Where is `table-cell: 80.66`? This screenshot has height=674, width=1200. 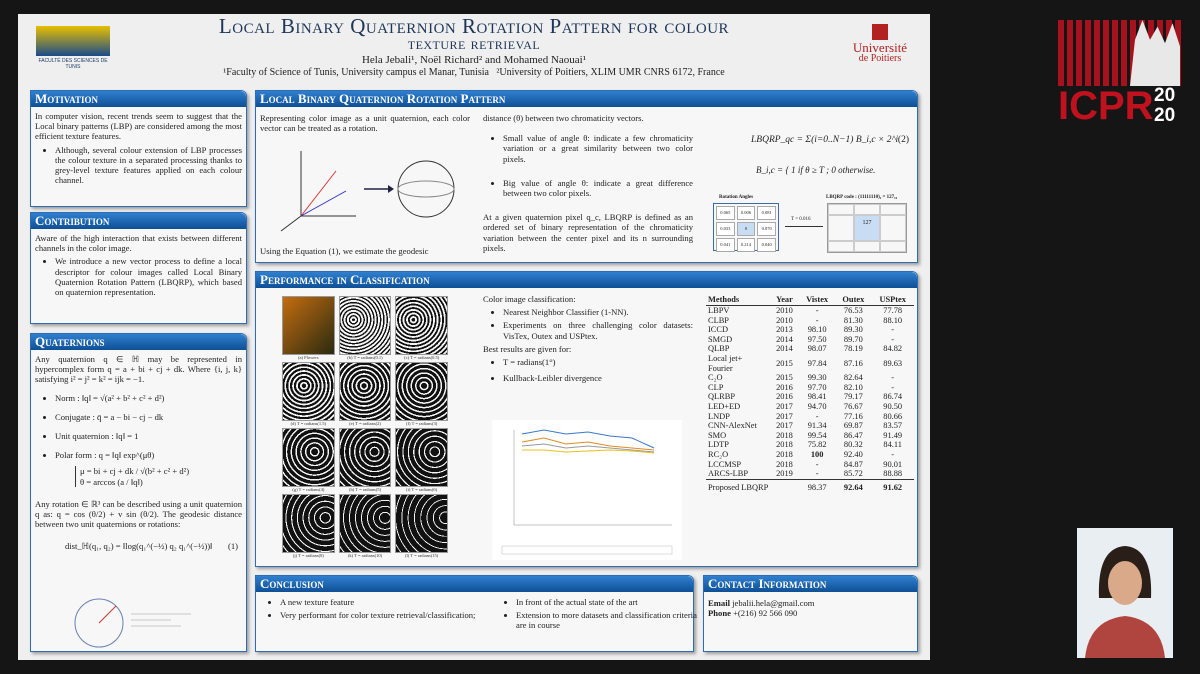 table-cell: 80.66 is located at coordinates (893, 416).